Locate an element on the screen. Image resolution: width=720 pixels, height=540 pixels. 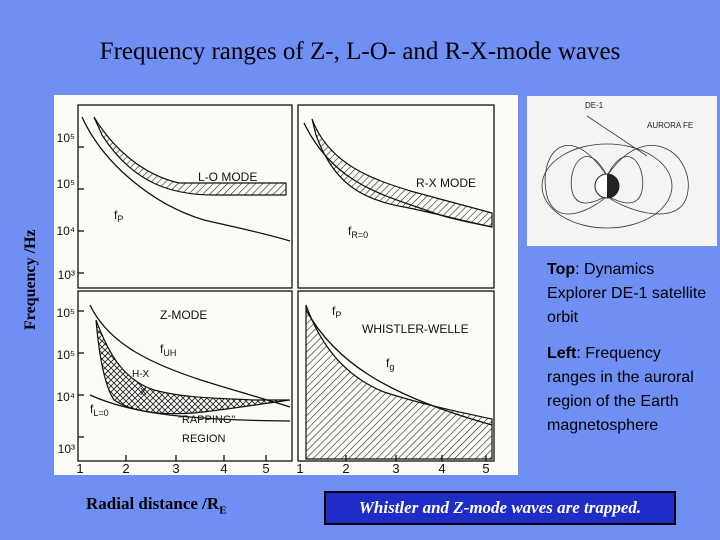
fg-curve is located at coordinates (399, 367).